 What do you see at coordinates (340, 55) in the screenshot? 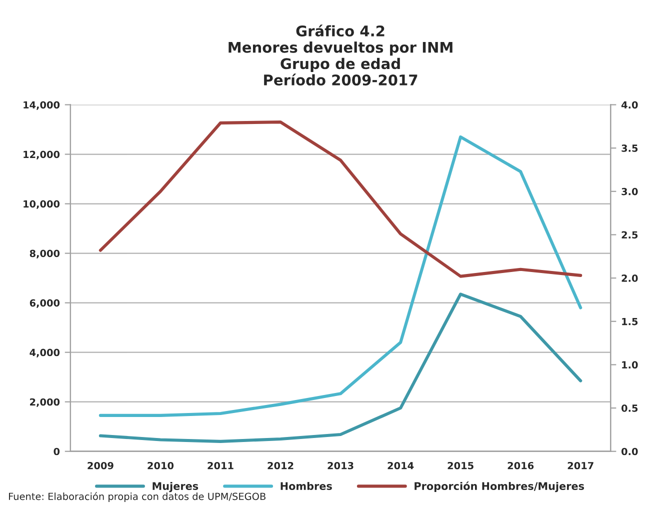
I see `chart-title: Gráfico 4.2 Menores devueltos por INM Grupo de edad Período 2009-2017` at bounding box center [340, 55].